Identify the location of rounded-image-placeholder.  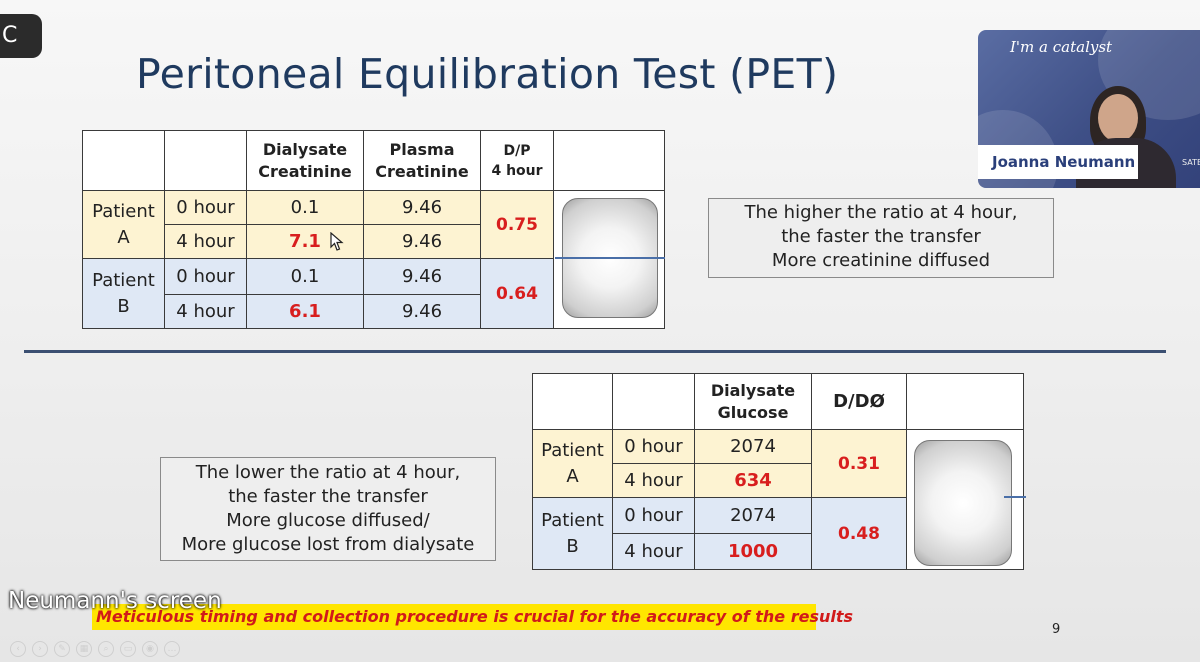
(963, 503).